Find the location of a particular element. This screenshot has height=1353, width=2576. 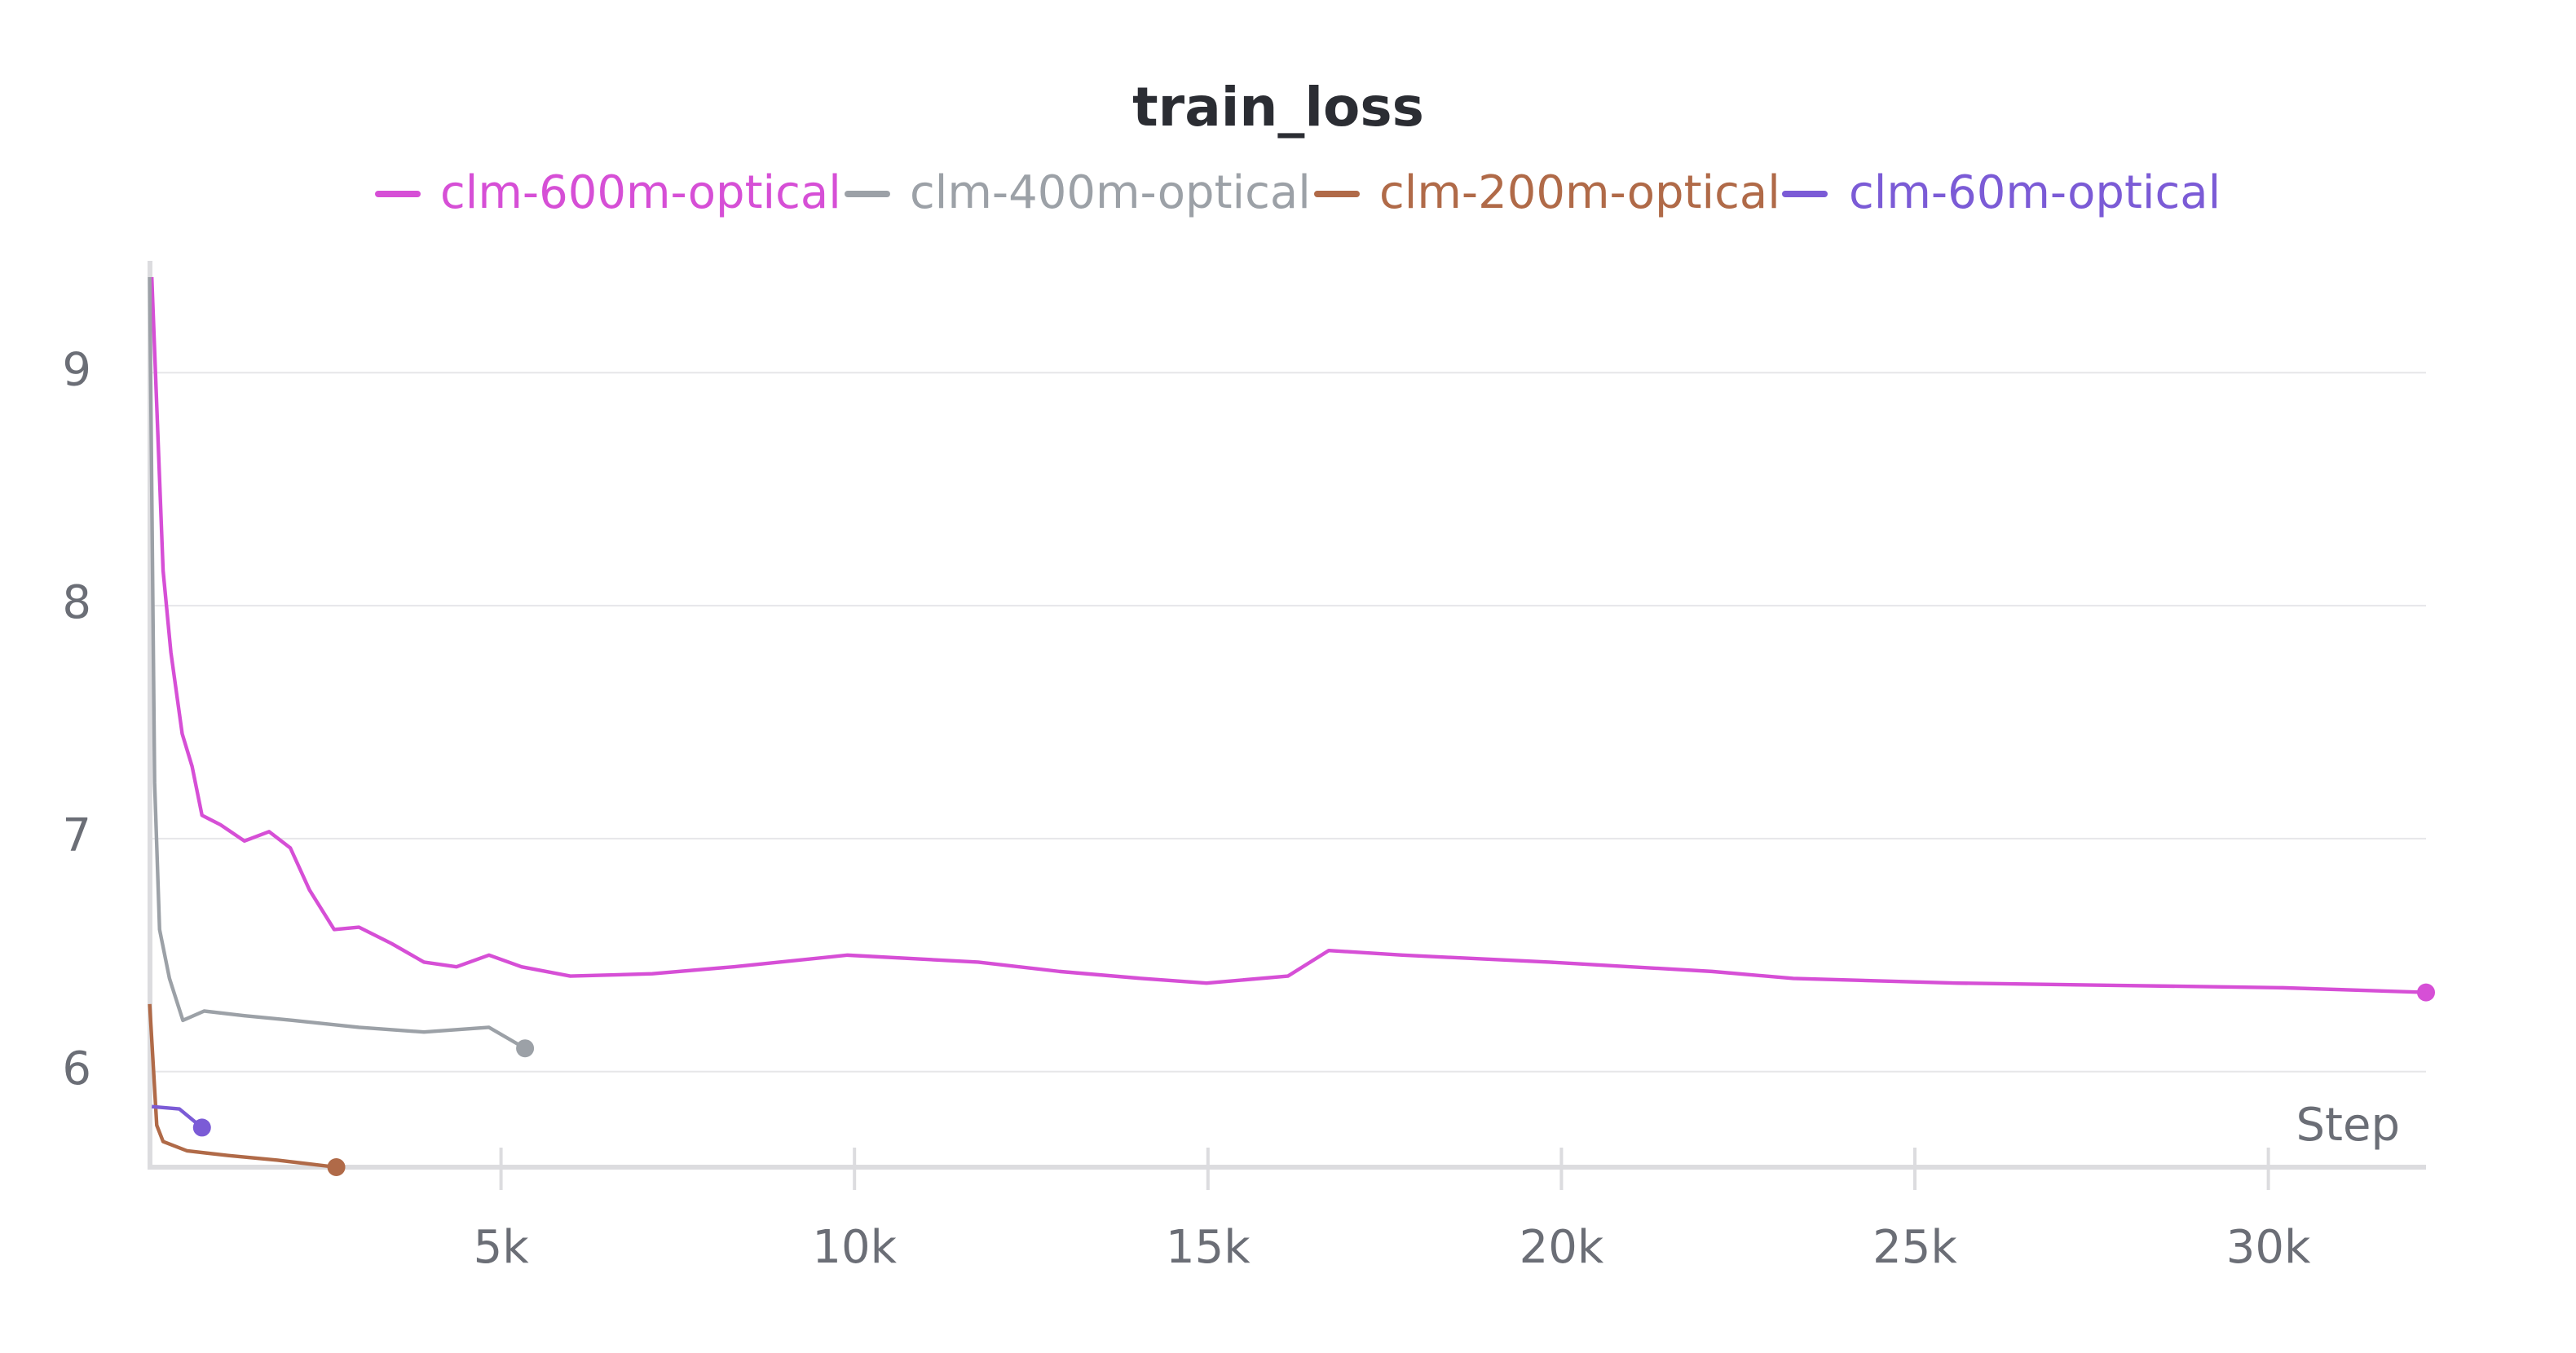

x-tick-label: 20k is located at coordinates (1562, 1247).